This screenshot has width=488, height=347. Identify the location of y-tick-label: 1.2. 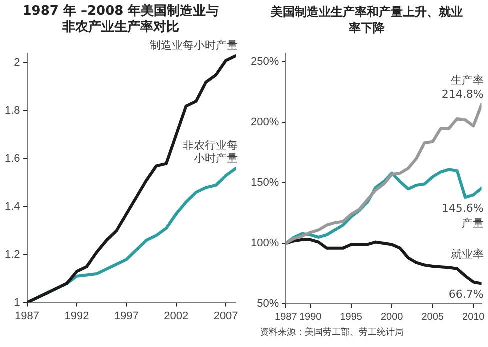
(12, 254).